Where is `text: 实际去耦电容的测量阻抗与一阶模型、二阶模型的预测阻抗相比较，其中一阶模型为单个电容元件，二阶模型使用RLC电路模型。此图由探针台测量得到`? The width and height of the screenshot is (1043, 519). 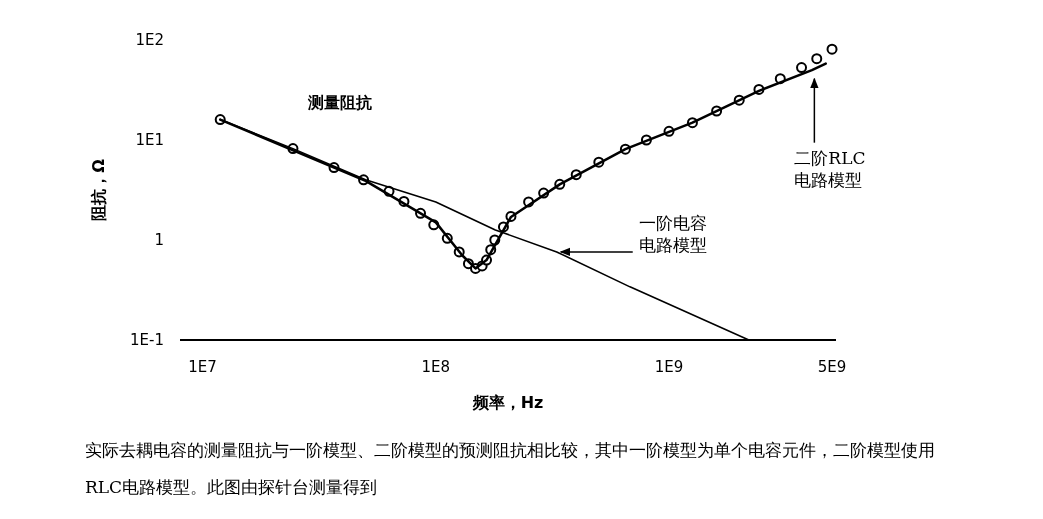
text: 实际去耦电容的测量阻抗与一阶模型、二阶模型的预测阻抗相比较，其中一阶模型为单个电容元件，二阶模型使用RLC电路模型。此图由探针台测量得到 is located at coordinates (510, 469).